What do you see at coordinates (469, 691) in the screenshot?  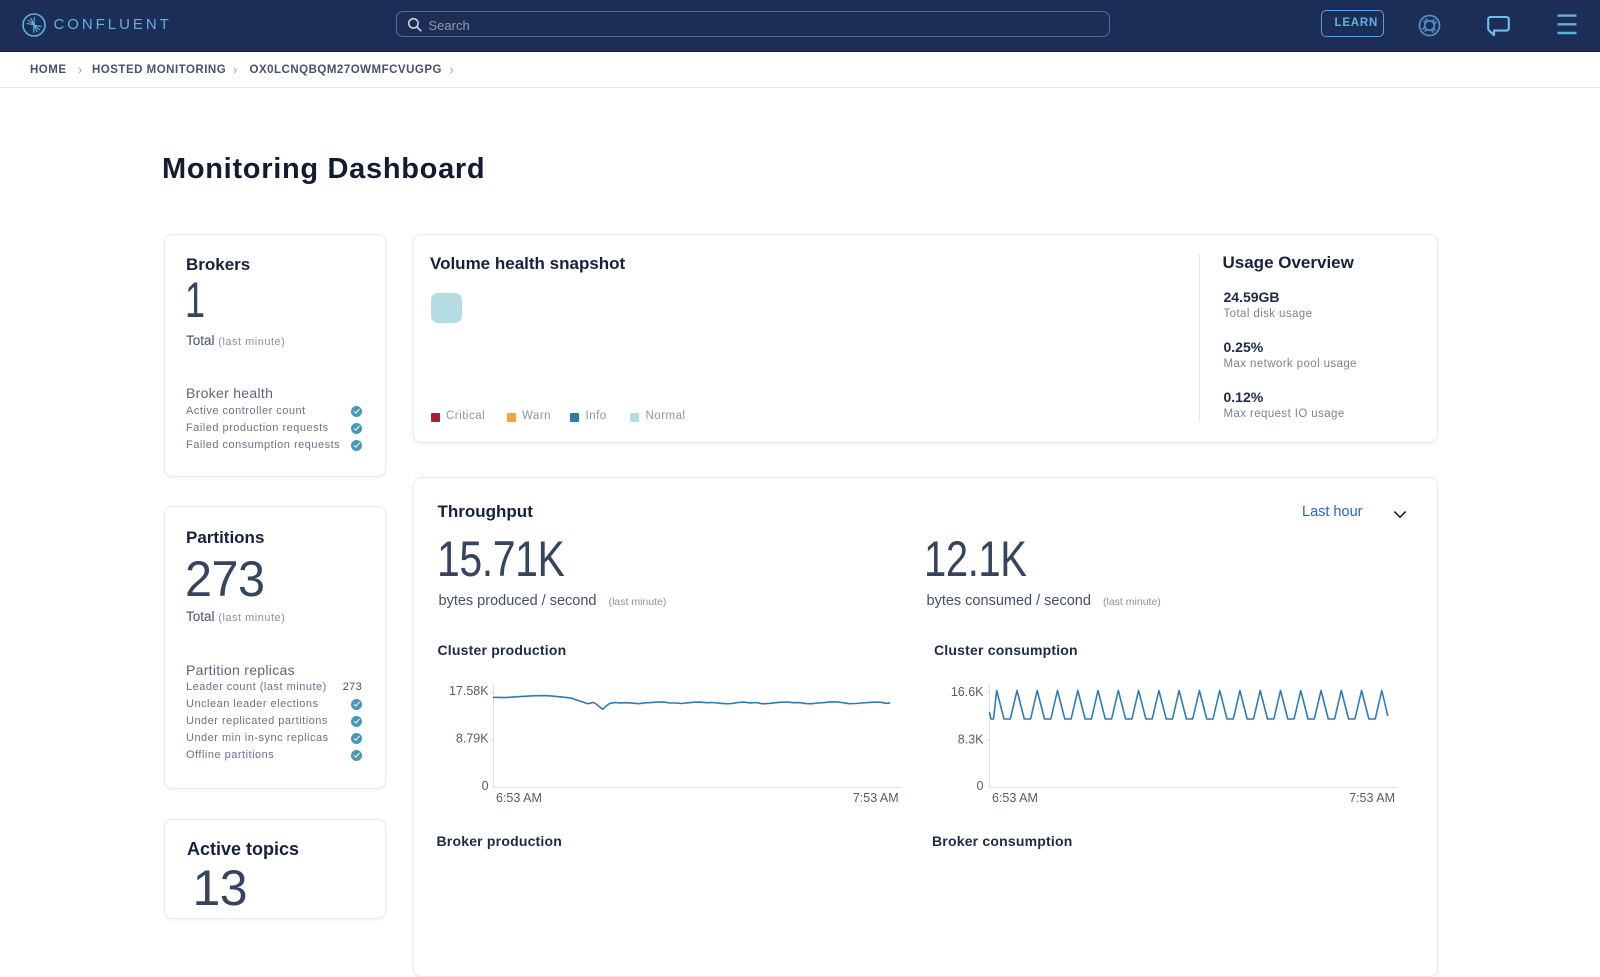 I see `svg-text: 17.58K` at bounding box center [469, 691].